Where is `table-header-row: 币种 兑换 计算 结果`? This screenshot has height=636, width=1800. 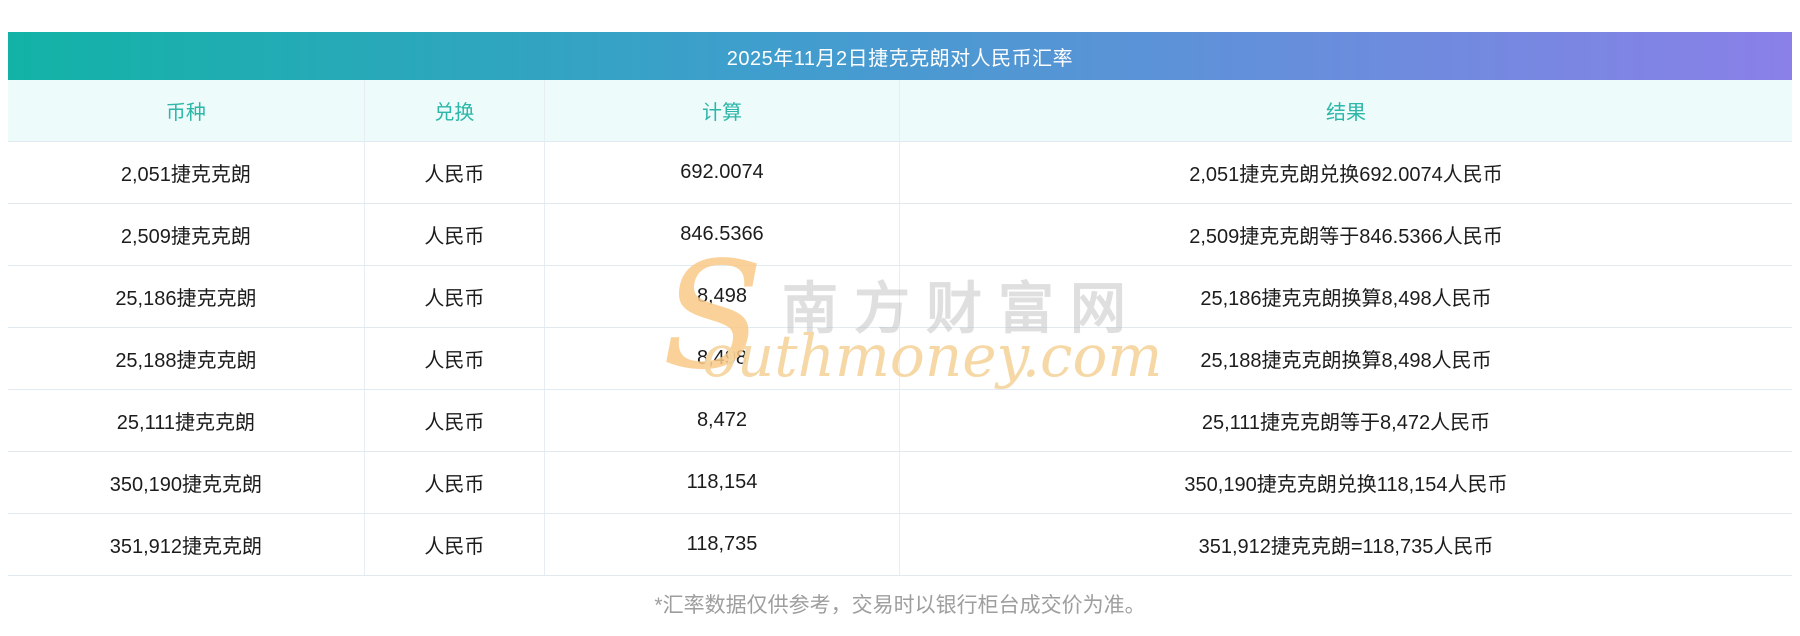
table-header-row: 币种 兑换 计算 结果 is located at coordinates (900, 110).